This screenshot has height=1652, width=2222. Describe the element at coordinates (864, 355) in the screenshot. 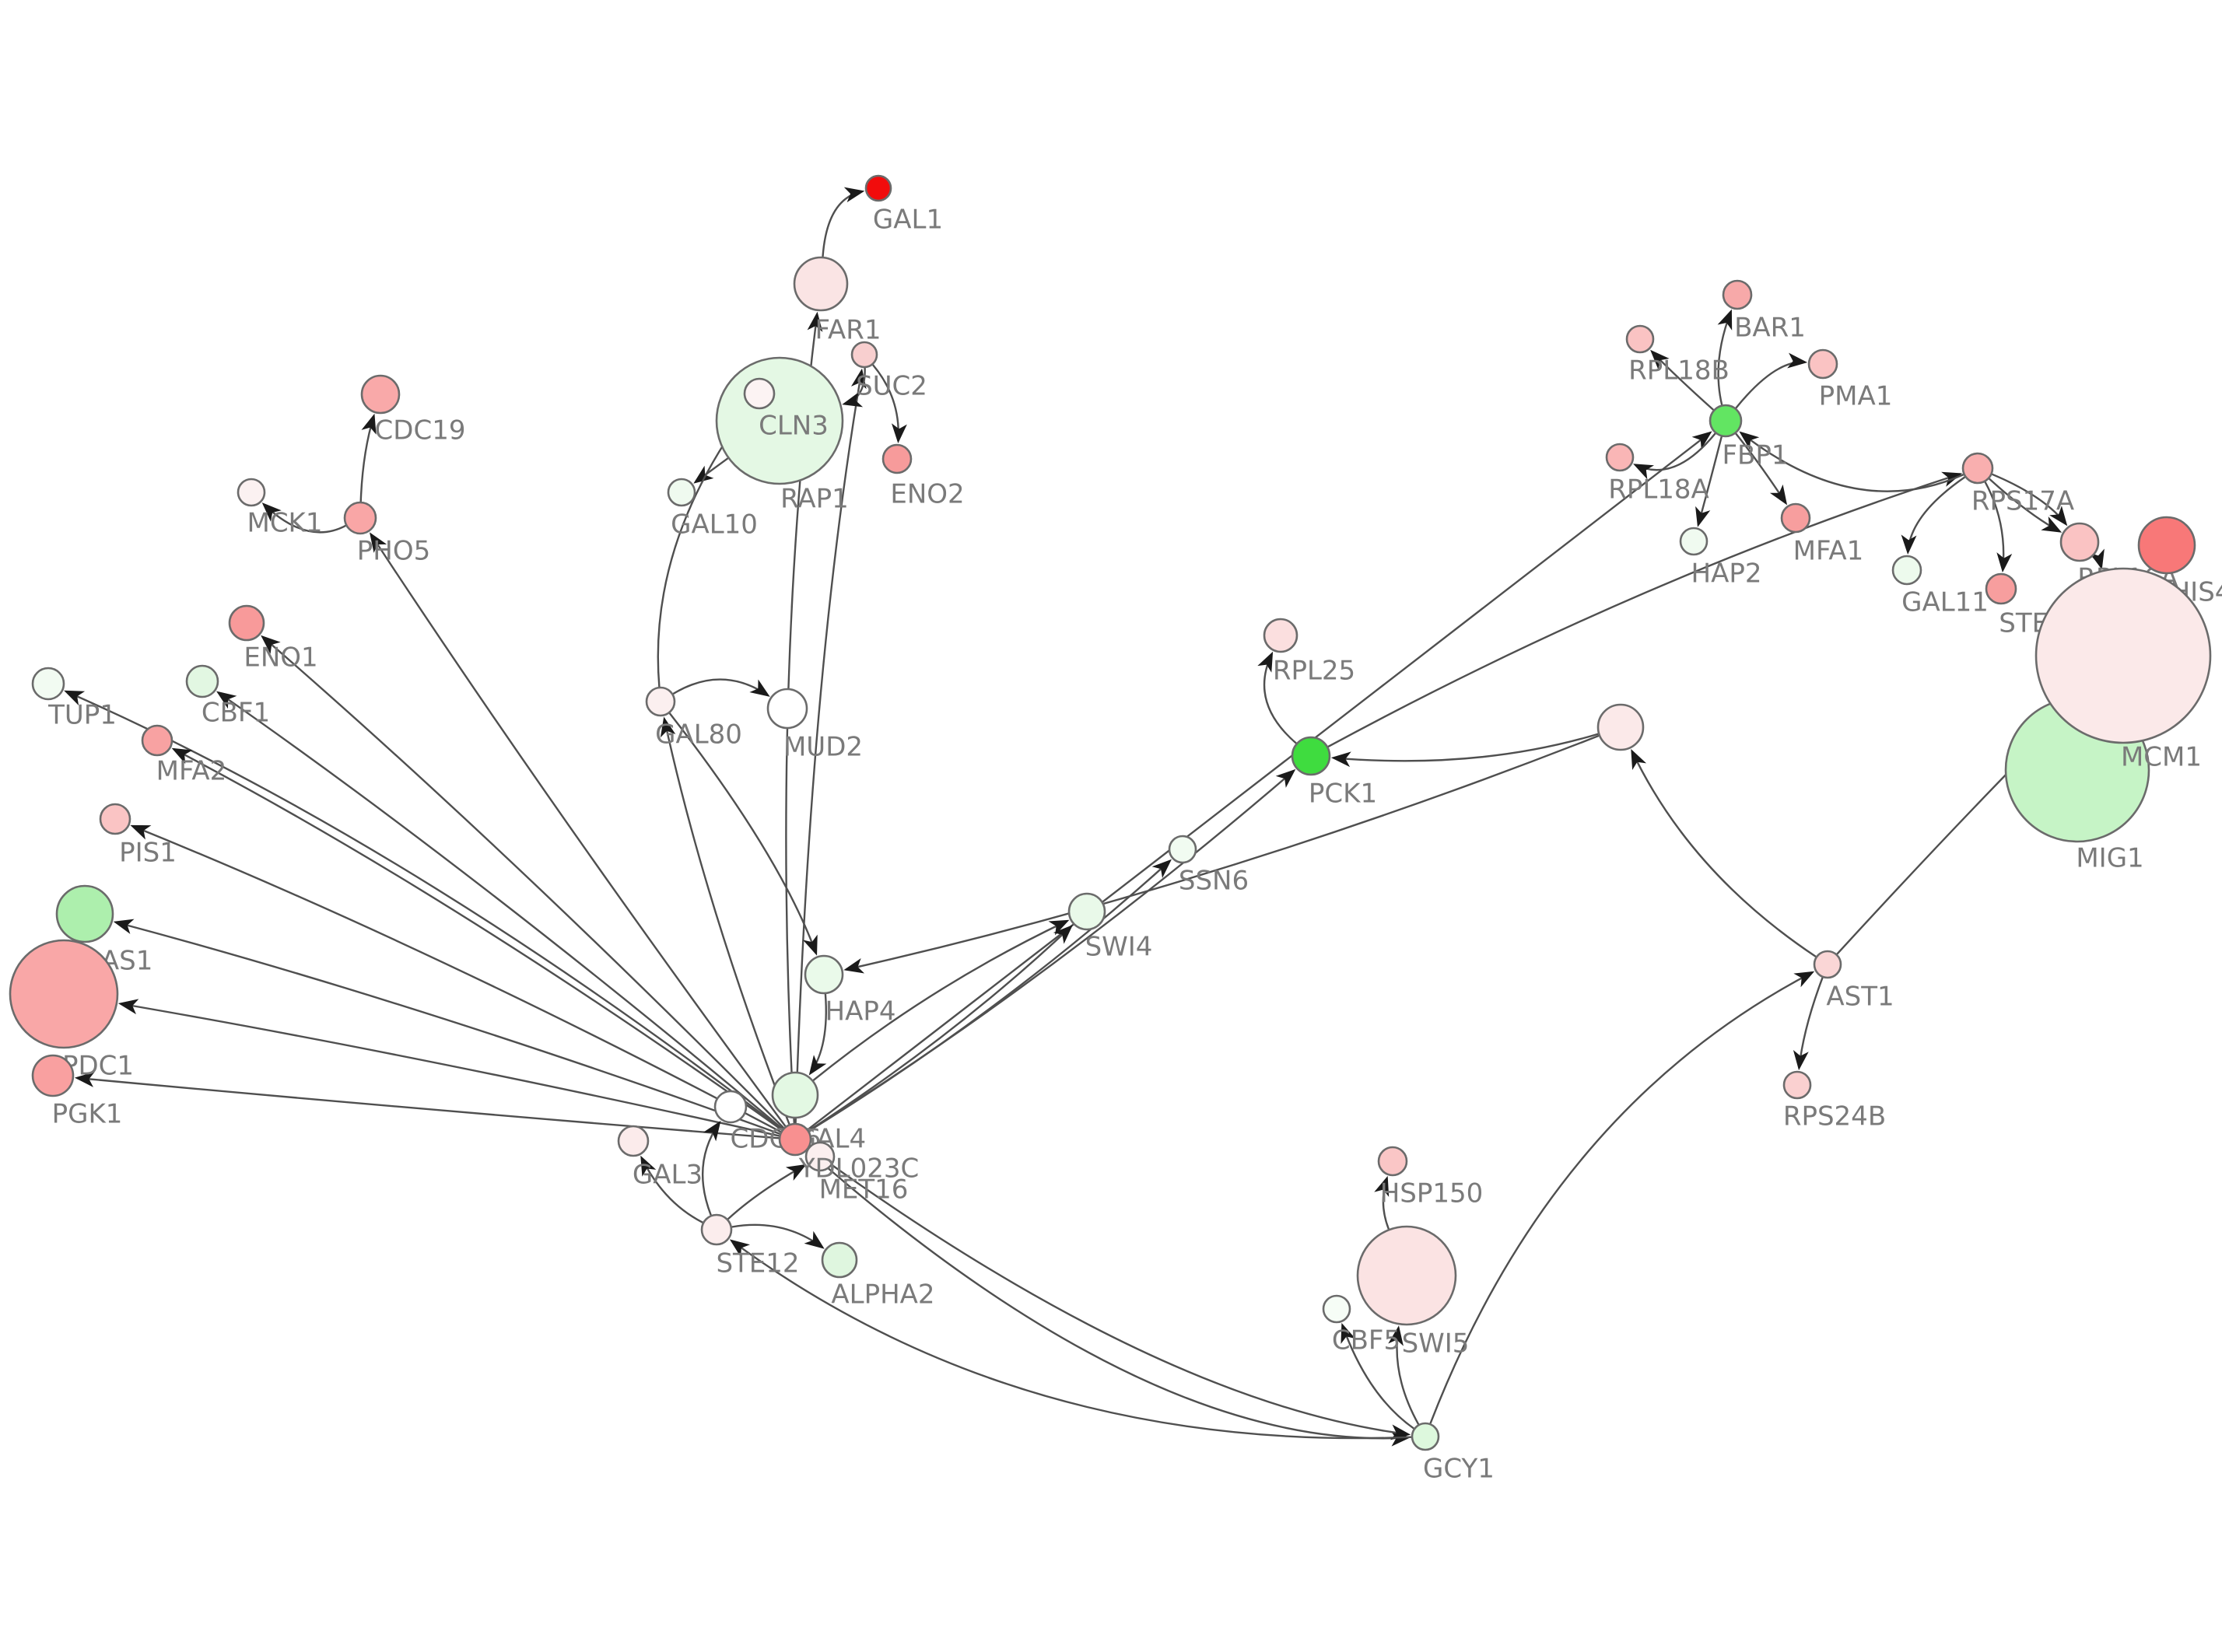

I see `node-suc2` at that location.